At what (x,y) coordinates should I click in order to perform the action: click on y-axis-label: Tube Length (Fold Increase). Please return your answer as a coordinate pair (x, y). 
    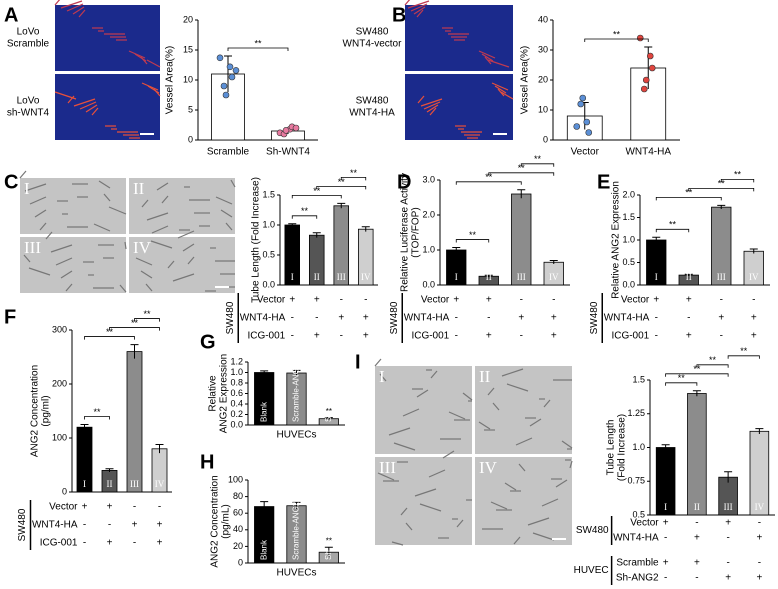
    Looking at the image, I should click on (256, 240).